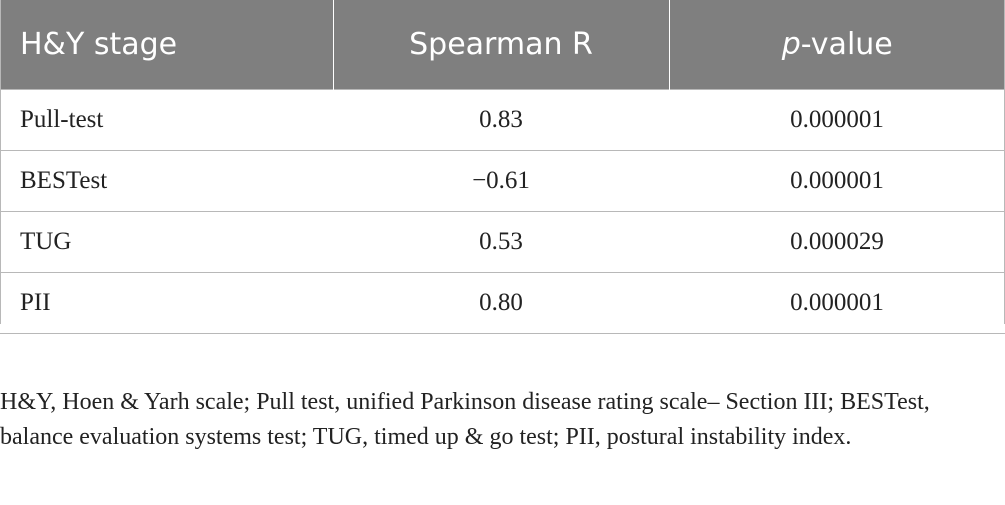  What do you see at coordinates (166, 241) in the screenshot?
I see `row-label: TUG` at bounding box center [166, 241].